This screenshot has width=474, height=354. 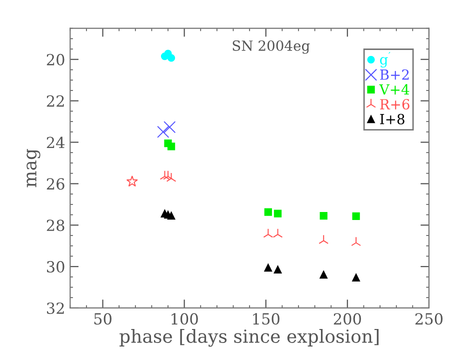 What do you see at coordinates (394, 89) in the screenshot?
I see `legend-label: V+4` at bounding box center [394, 89].